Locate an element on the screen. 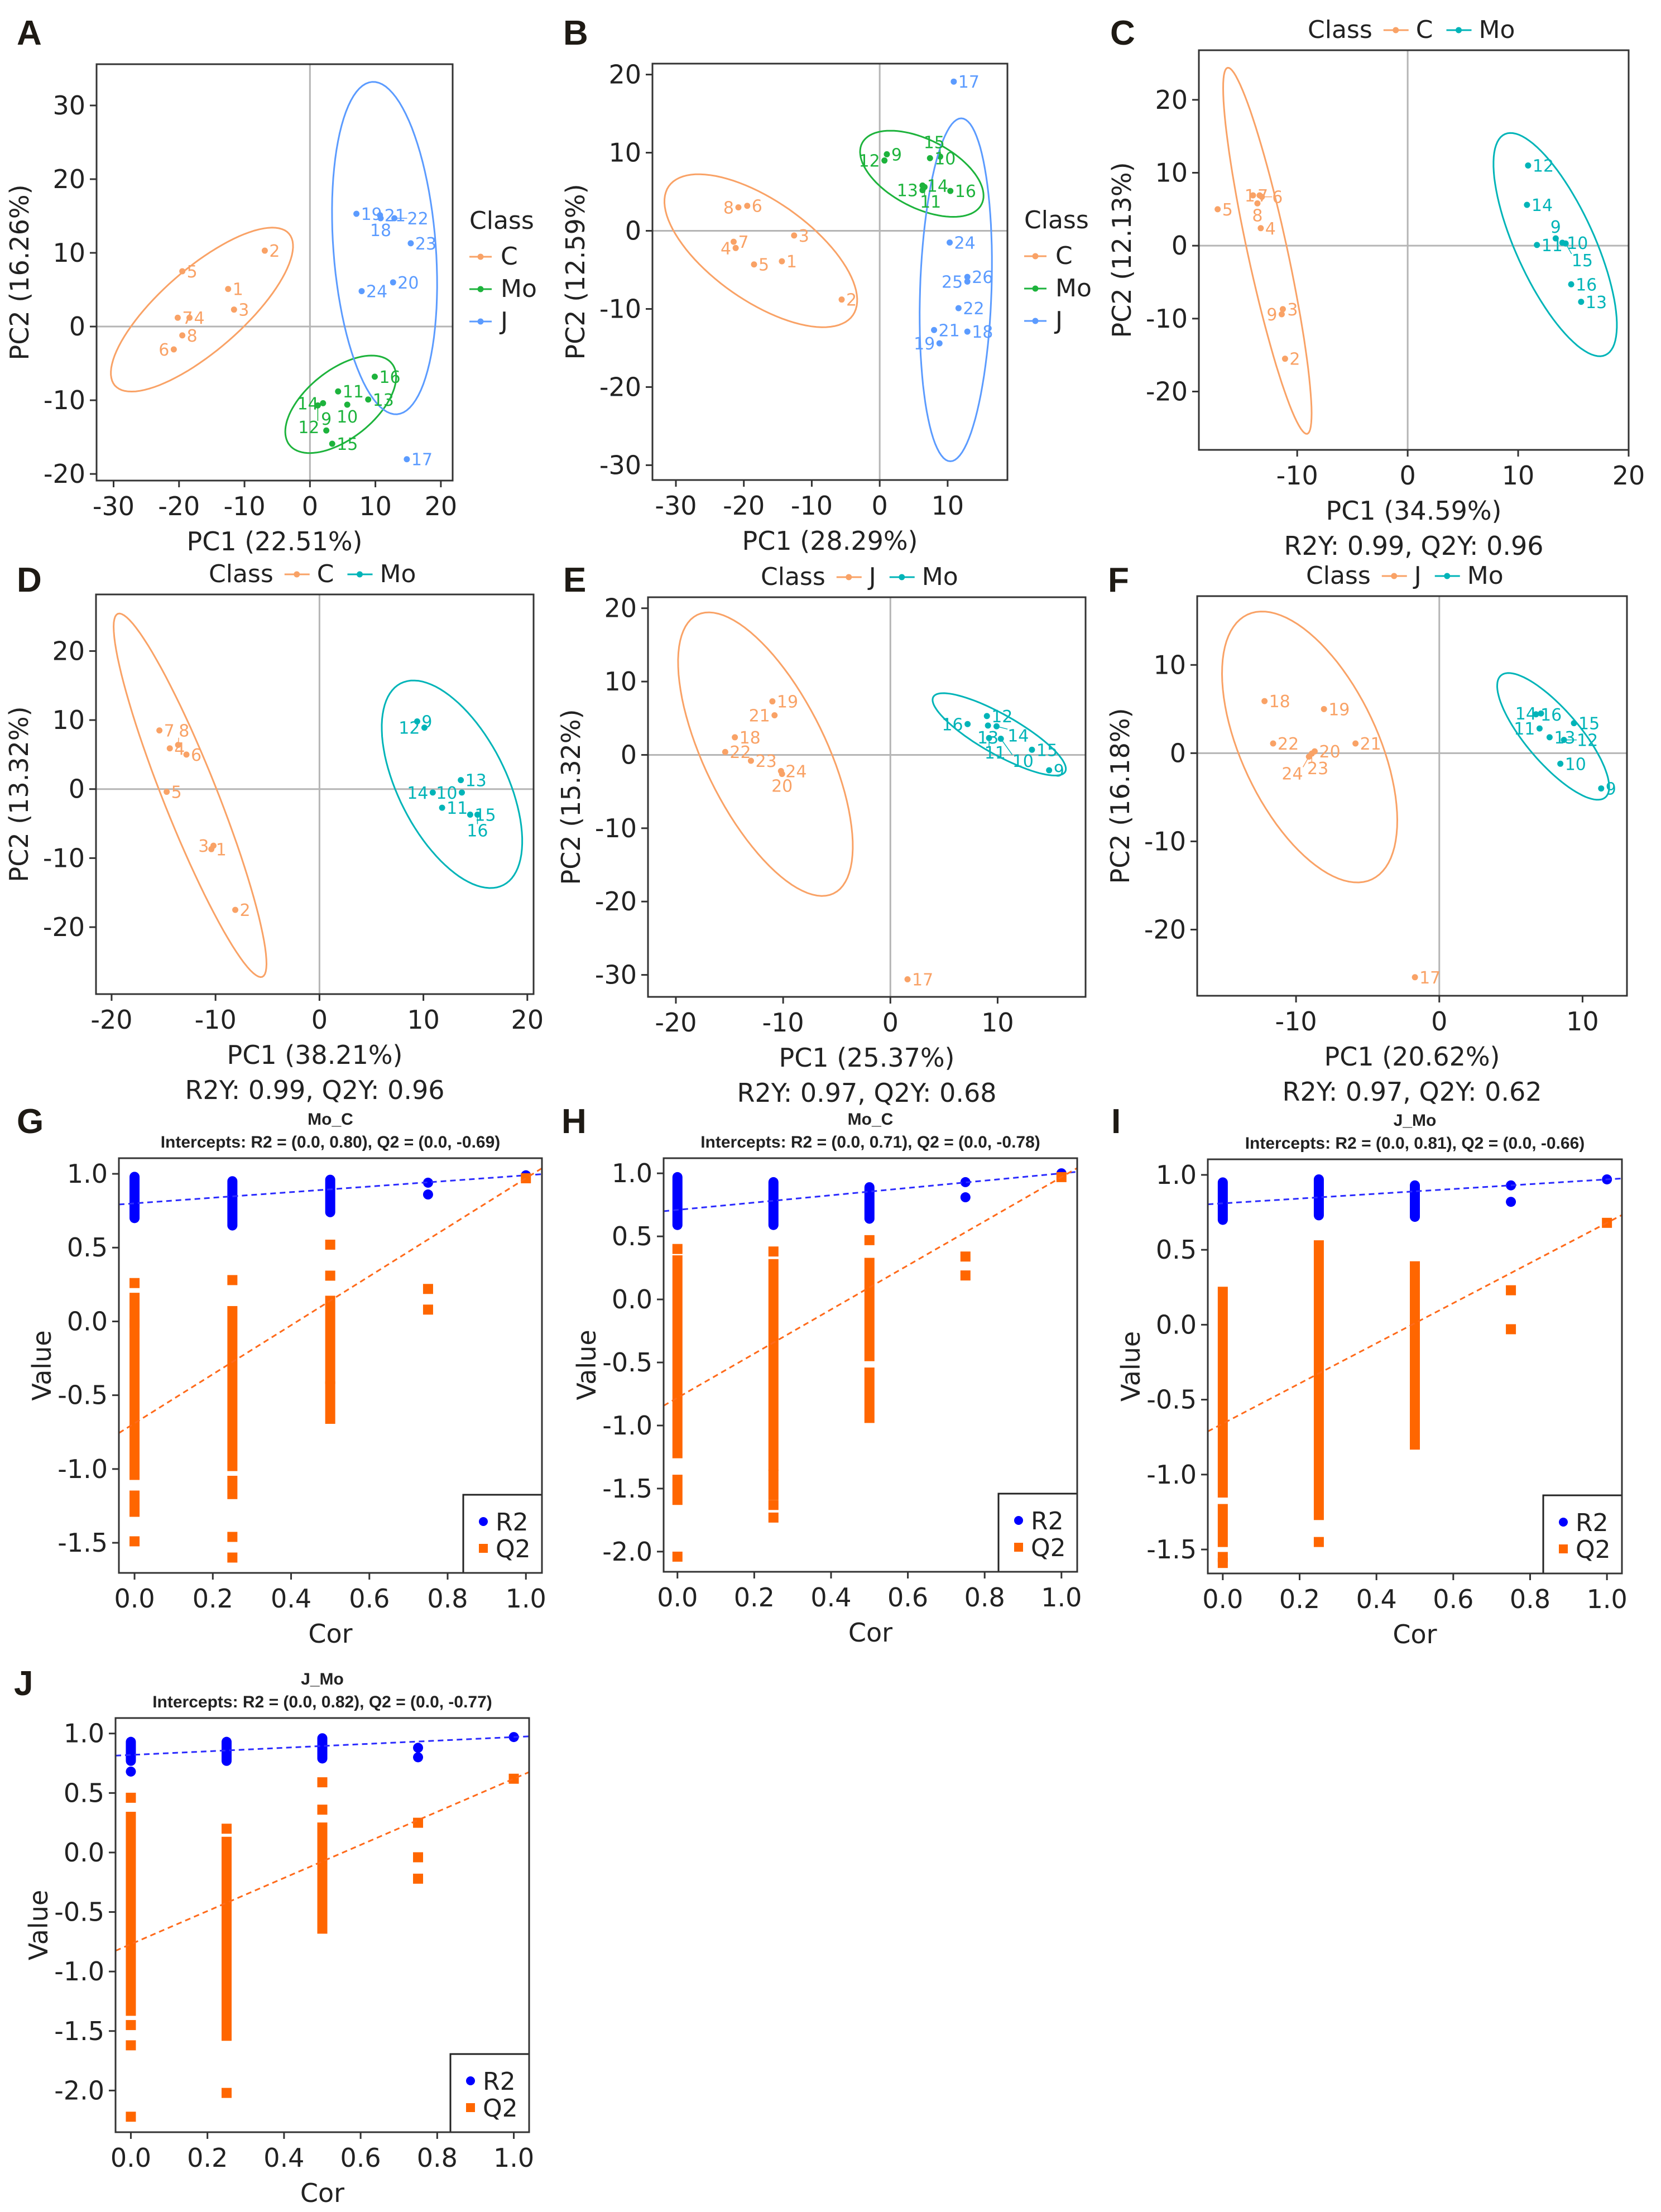 The image size is (1661, 2212). plot-title: J_Mo is located at coordinates (322, 1679).